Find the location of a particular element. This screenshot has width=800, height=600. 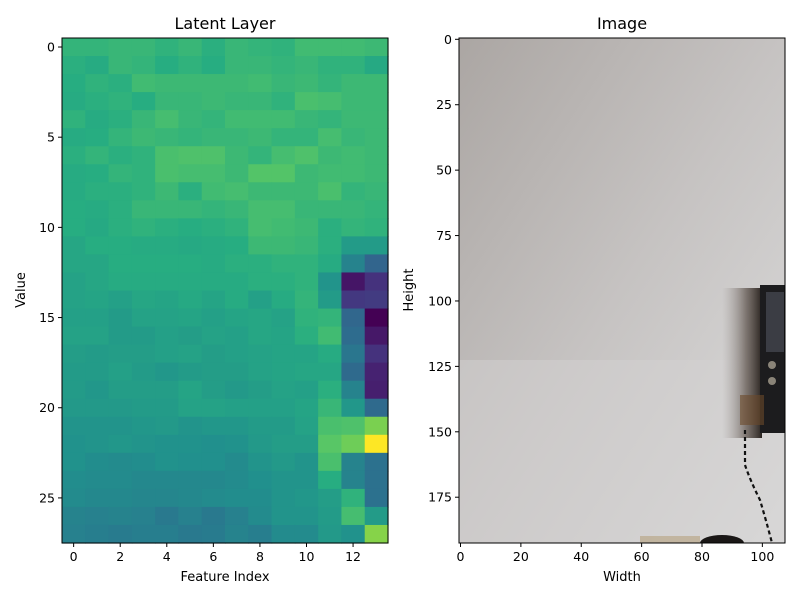

heatmap-y-axis-label: Value is located at coordinates (21, 290).